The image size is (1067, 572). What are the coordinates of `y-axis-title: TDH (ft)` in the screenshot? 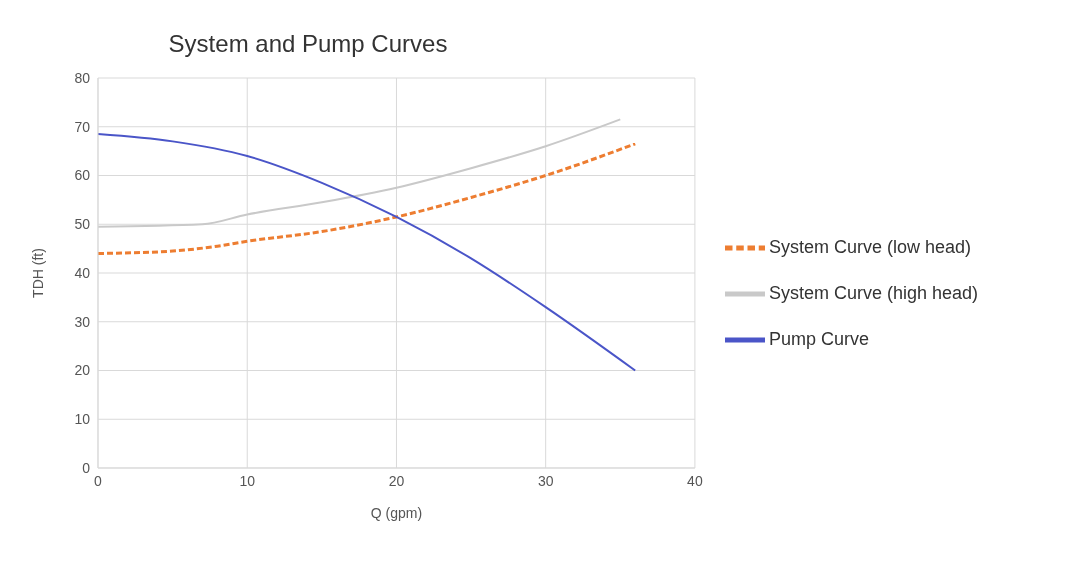 It's located at (37, 273).